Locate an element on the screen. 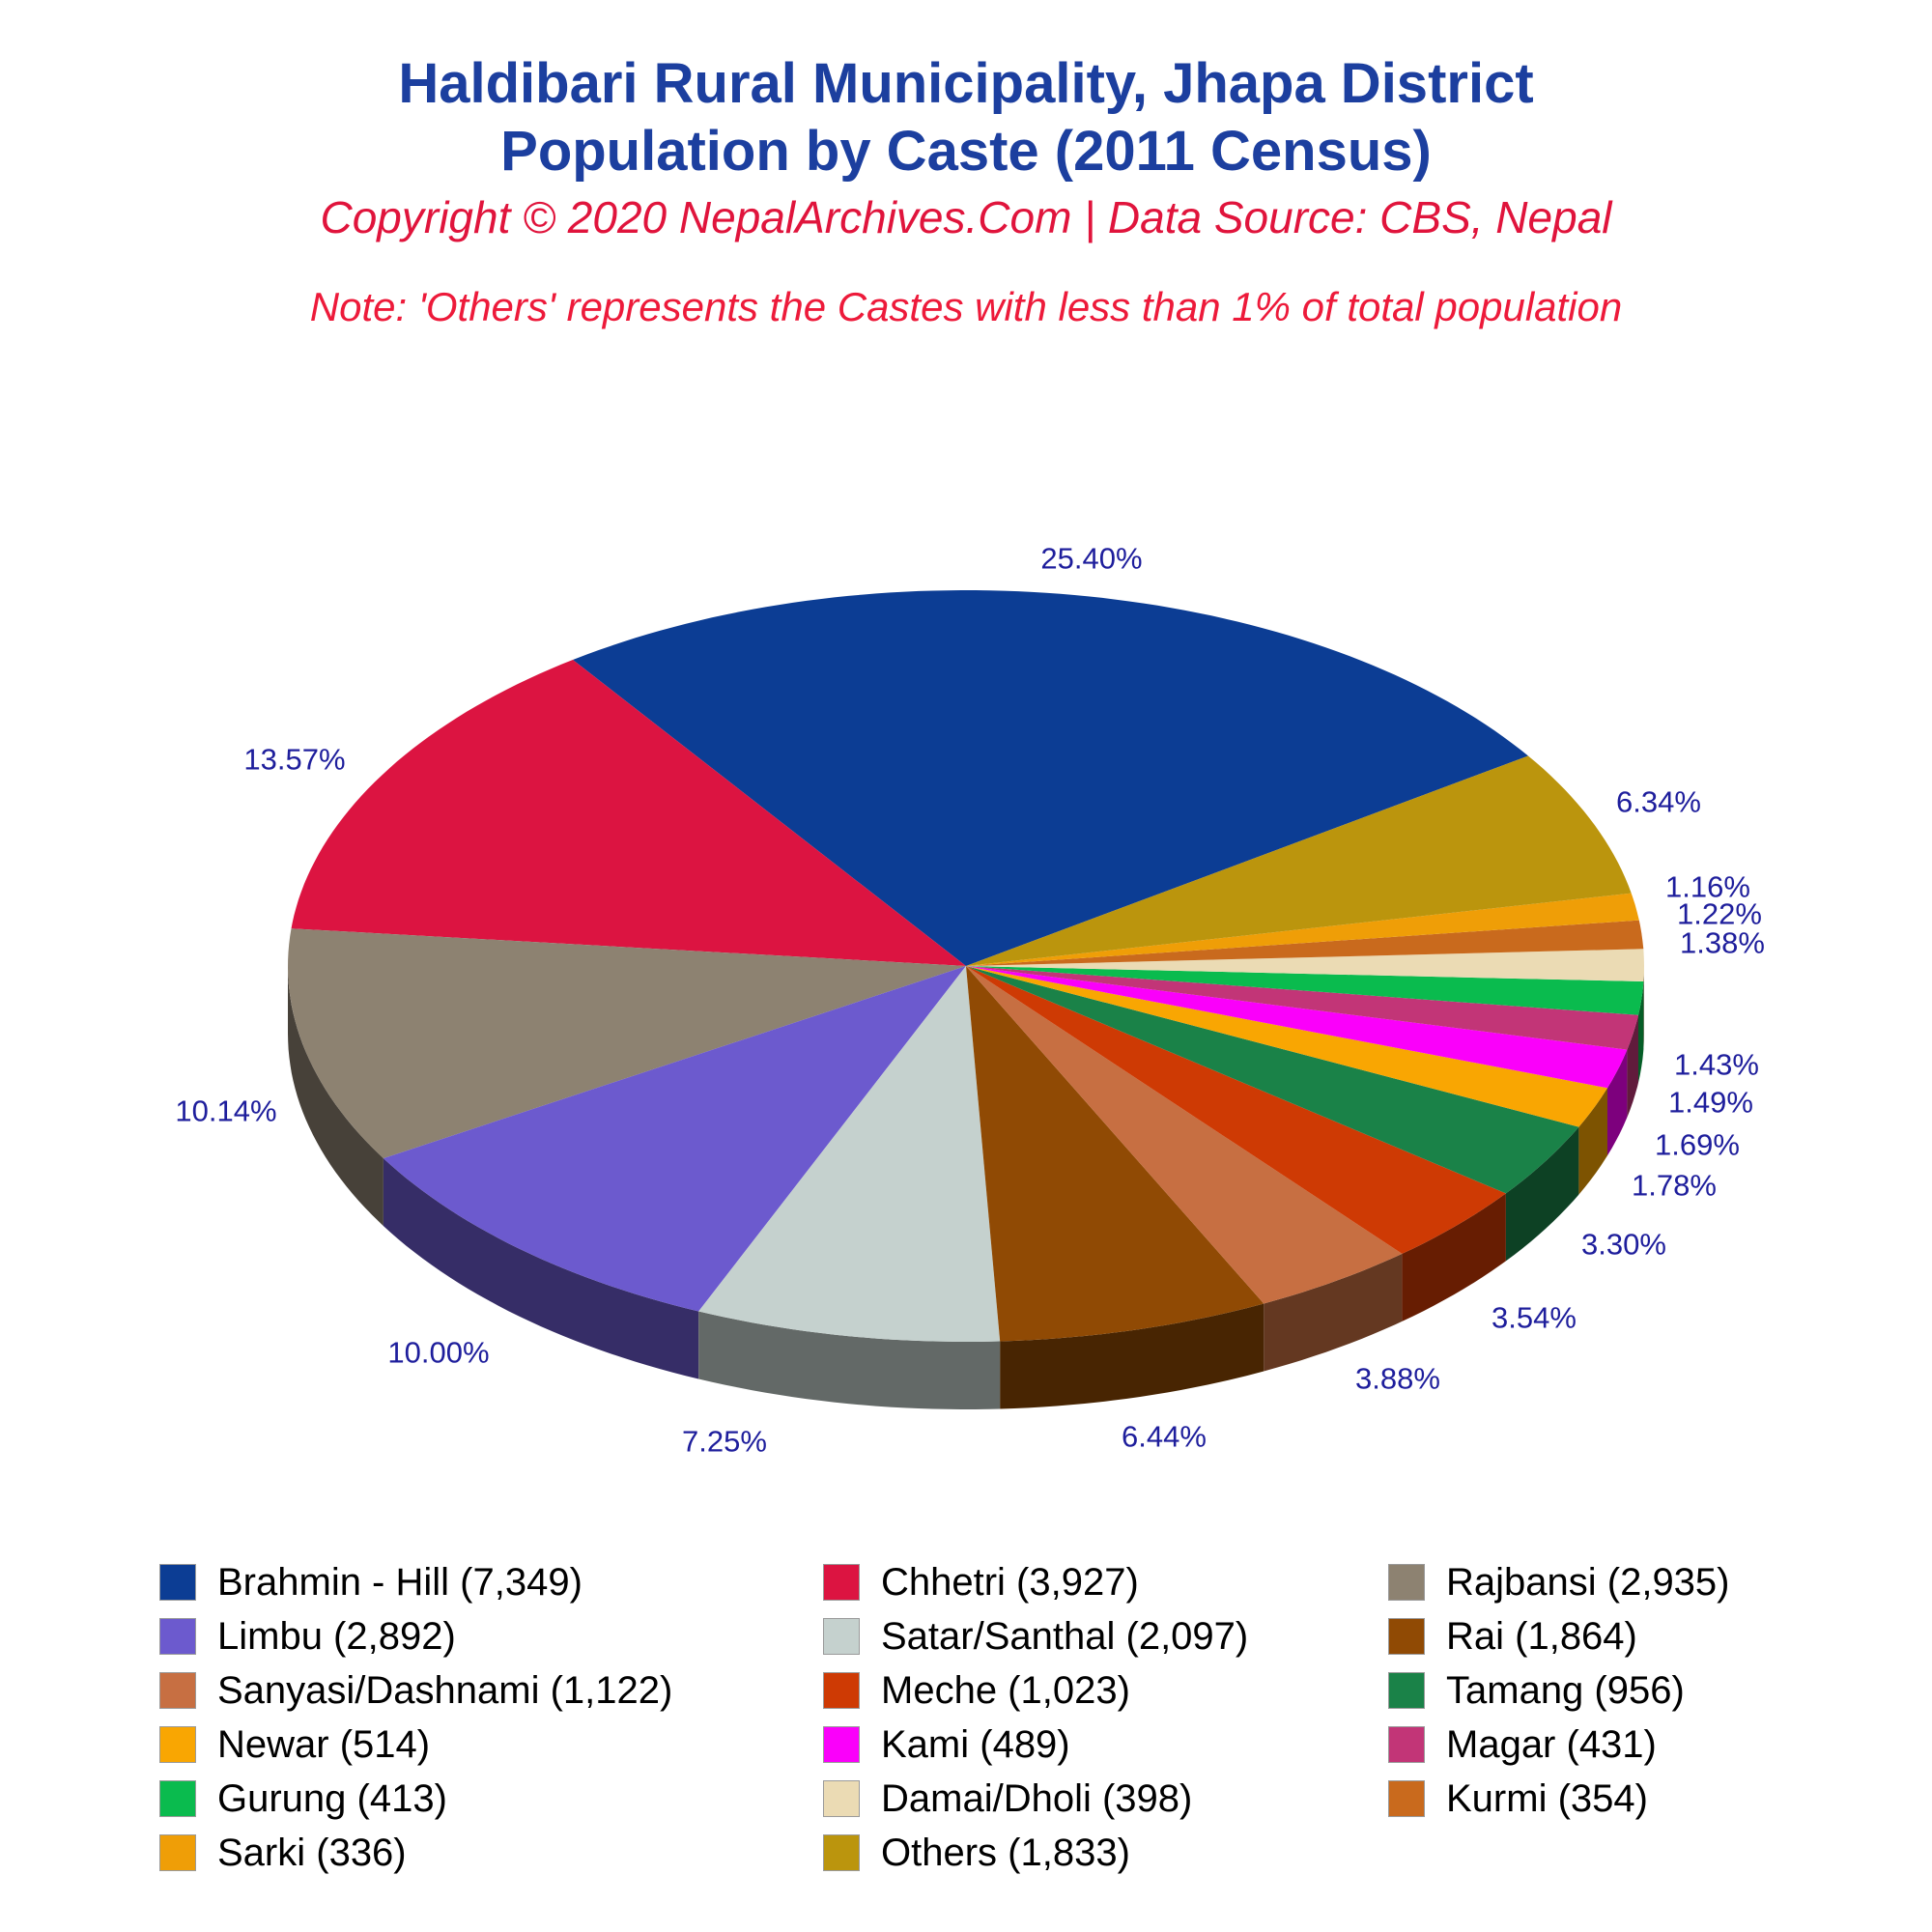 This screenshot has height=1932, width=1932. legend-label: Gurung (413) is located at coordinates (332, 1798).